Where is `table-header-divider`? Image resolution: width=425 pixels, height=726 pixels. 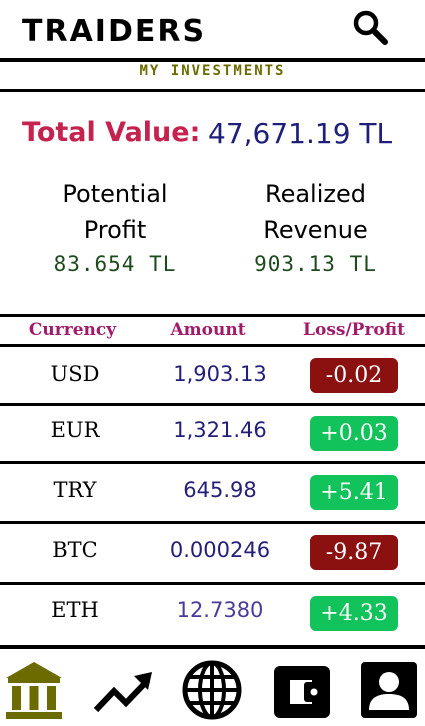
table-header-divider is located at coordinates (212, 345).